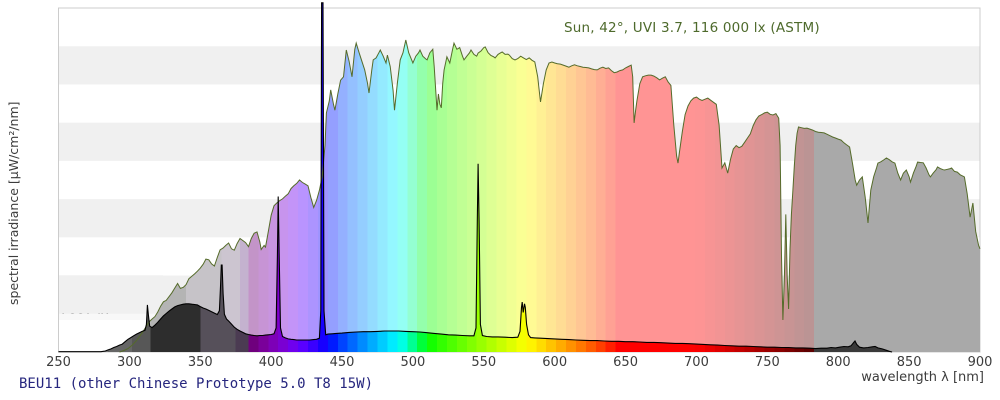 The height and width of the screenshot is (400, 1000). Describe the element at coordinates (342, 362) in the screenshot. I see `x-tick-label: 450` at that location.